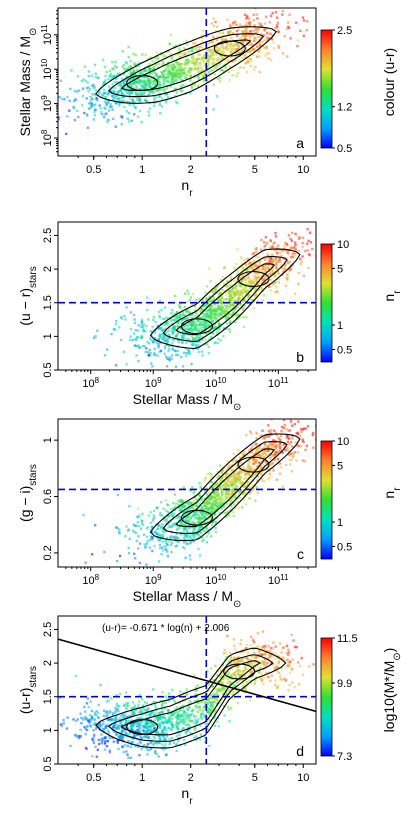 The width and height of the screenshot is (407, 814). Describe the element at coordinates (300, 143) in the screenshot. I see `panel-letter: a` at that location.